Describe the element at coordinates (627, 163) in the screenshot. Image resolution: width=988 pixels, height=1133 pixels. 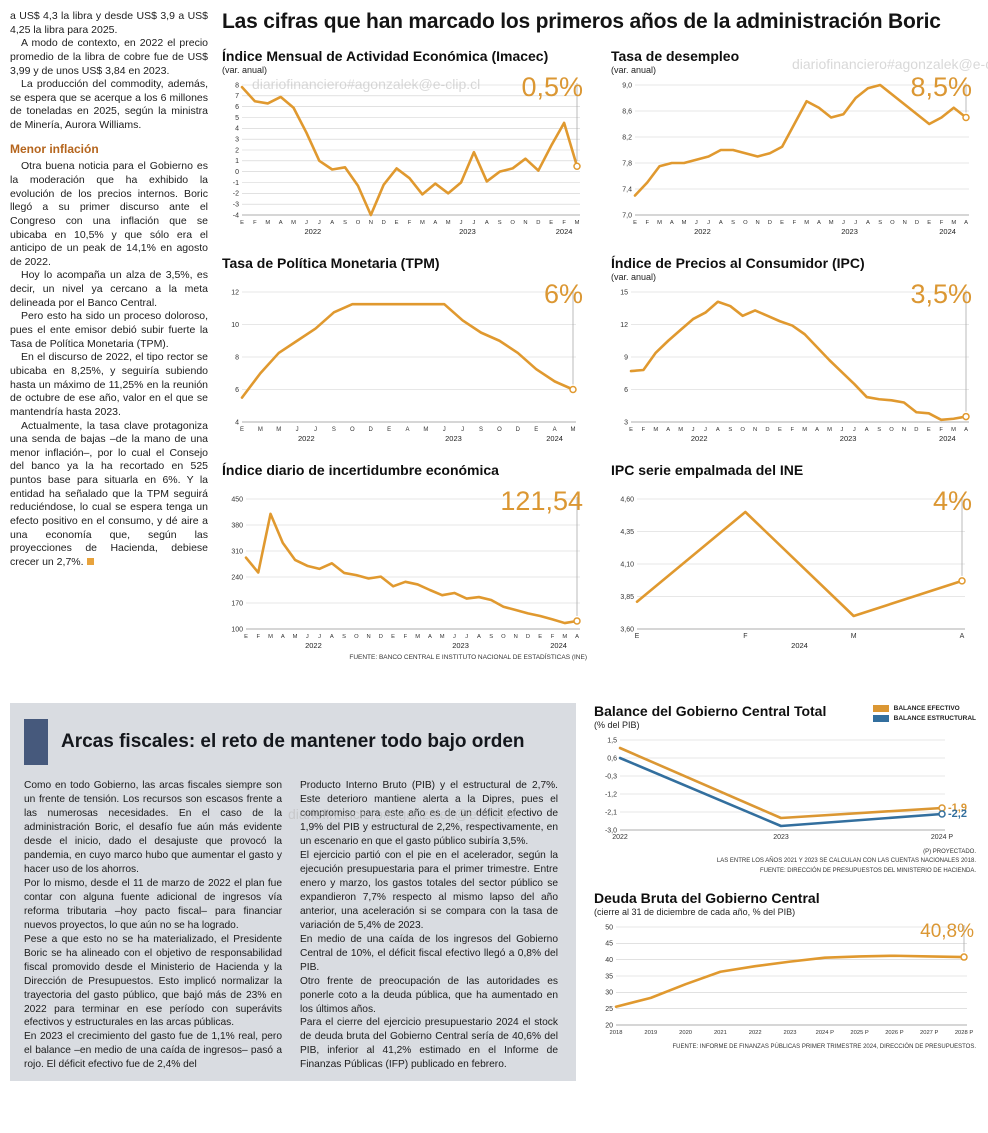
I see `svg-text: 7,8` at that location.